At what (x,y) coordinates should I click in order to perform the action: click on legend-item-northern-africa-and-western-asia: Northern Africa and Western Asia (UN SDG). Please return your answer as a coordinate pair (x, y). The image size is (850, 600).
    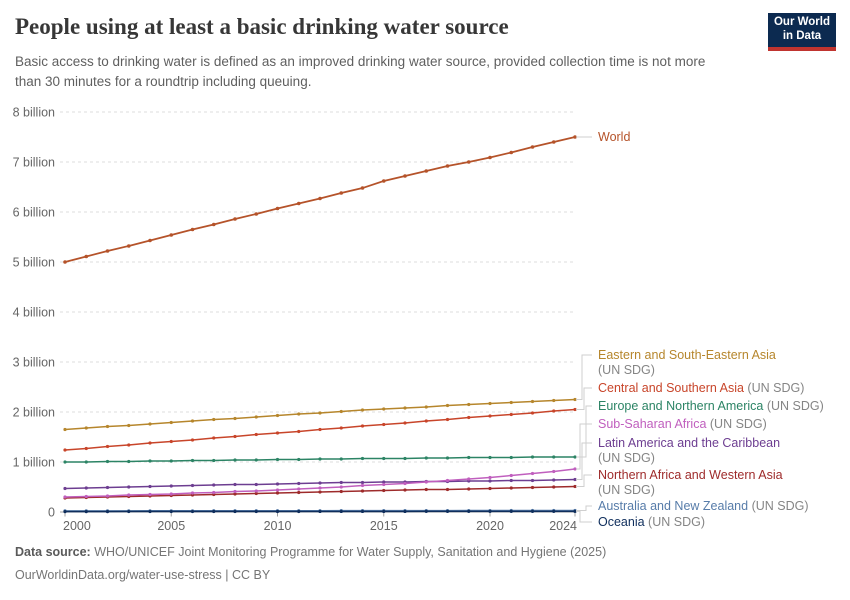
    Looking at the image, I should click on (720, 482).